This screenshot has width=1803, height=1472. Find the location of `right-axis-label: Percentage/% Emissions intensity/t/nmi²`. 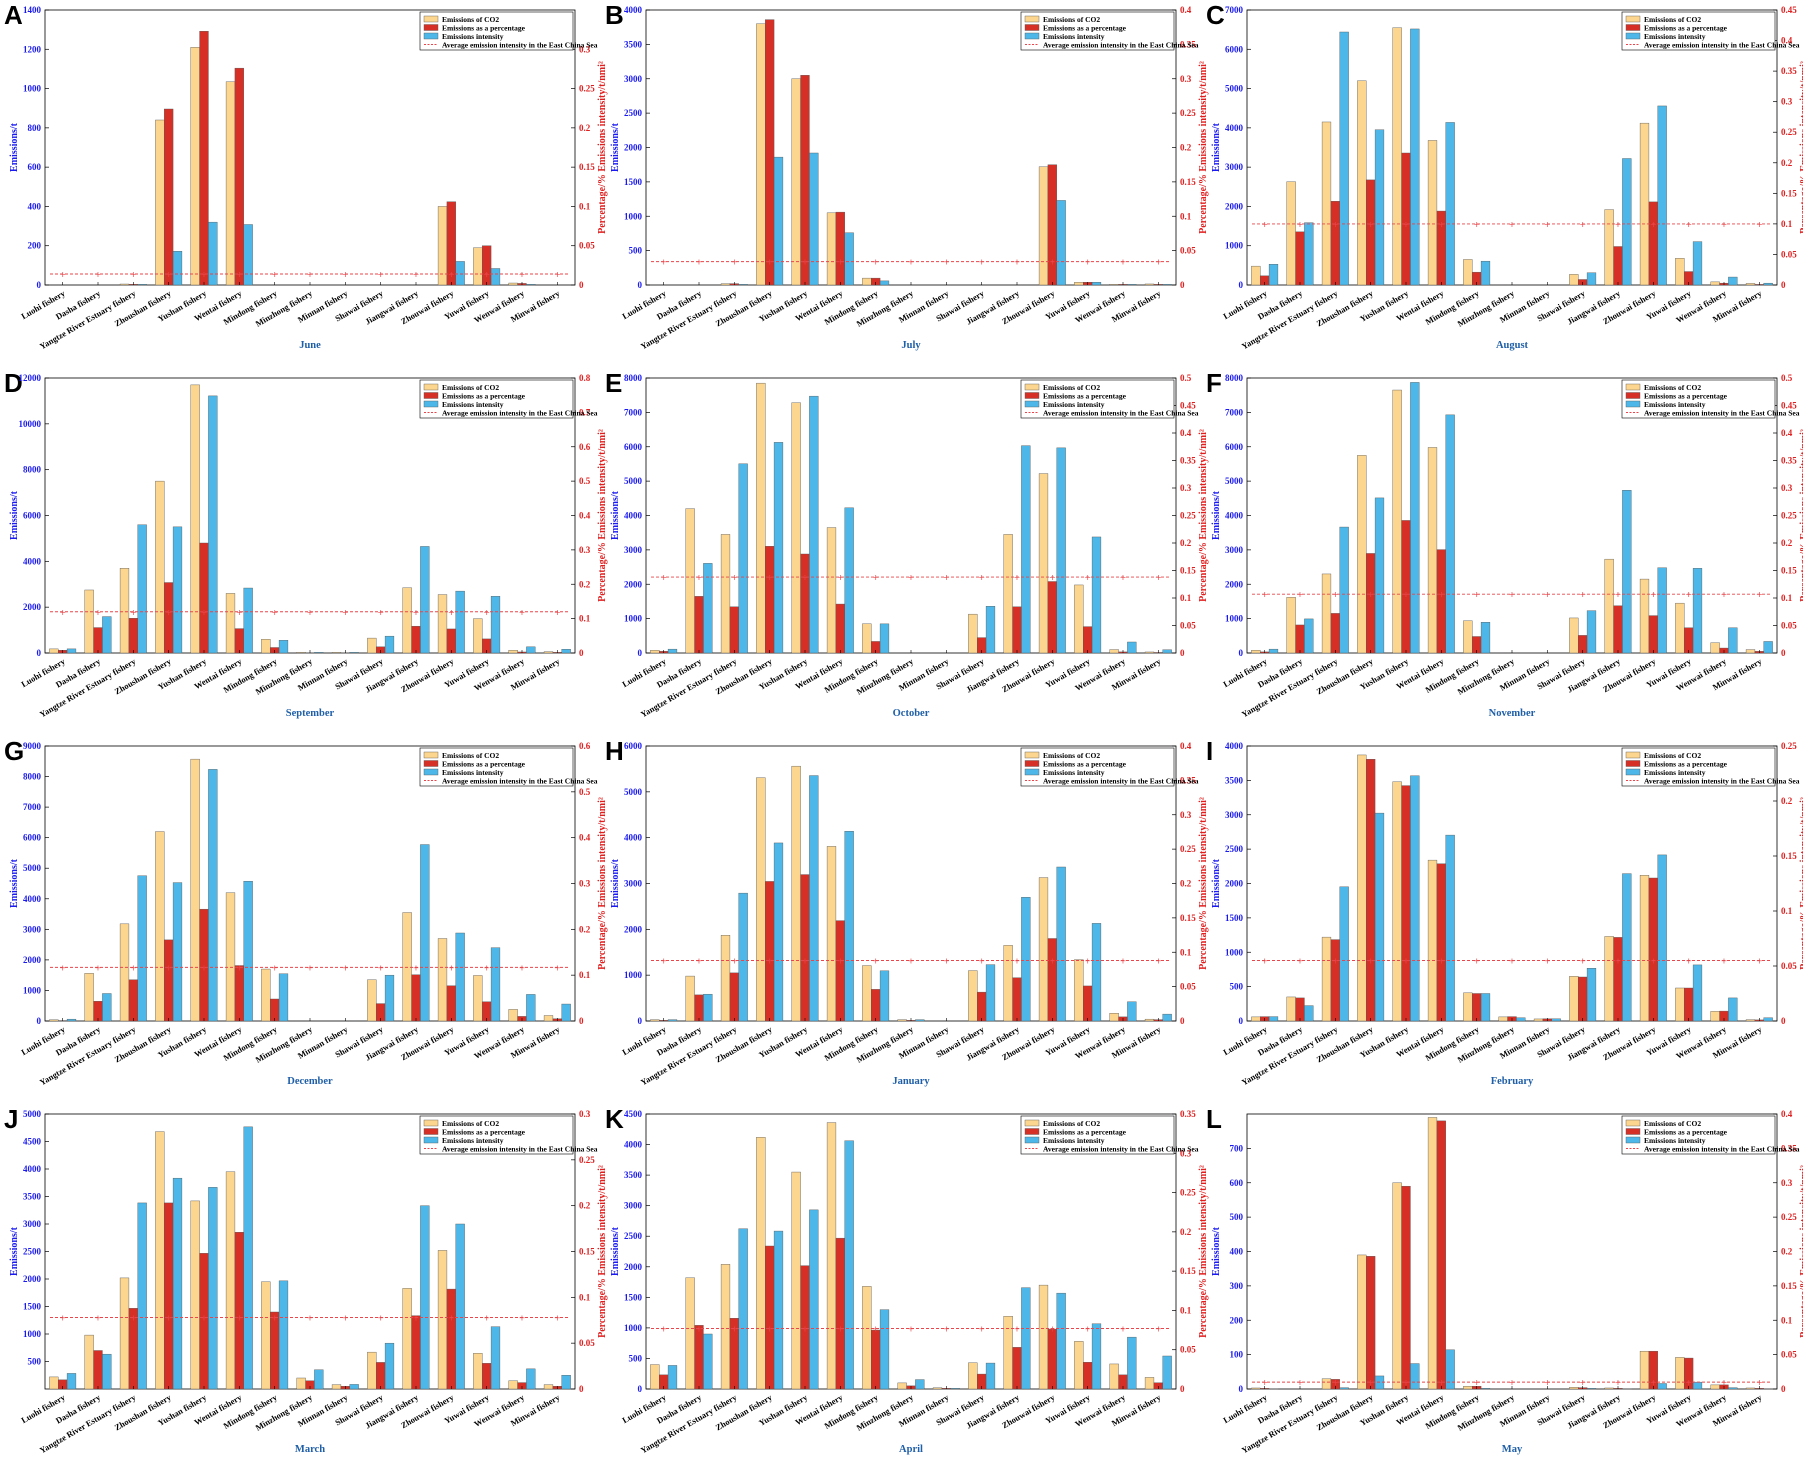

right-axis-label: Percentage/% Emissions intensity/t/nmi² is located at coordinates (1203, 1251).